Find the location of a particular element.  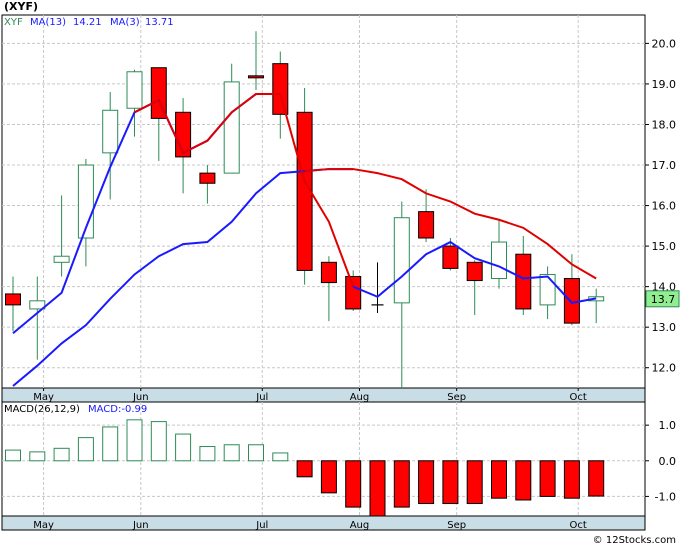

watermark: © 12Stocks.com is located at coordinates (634, 540).